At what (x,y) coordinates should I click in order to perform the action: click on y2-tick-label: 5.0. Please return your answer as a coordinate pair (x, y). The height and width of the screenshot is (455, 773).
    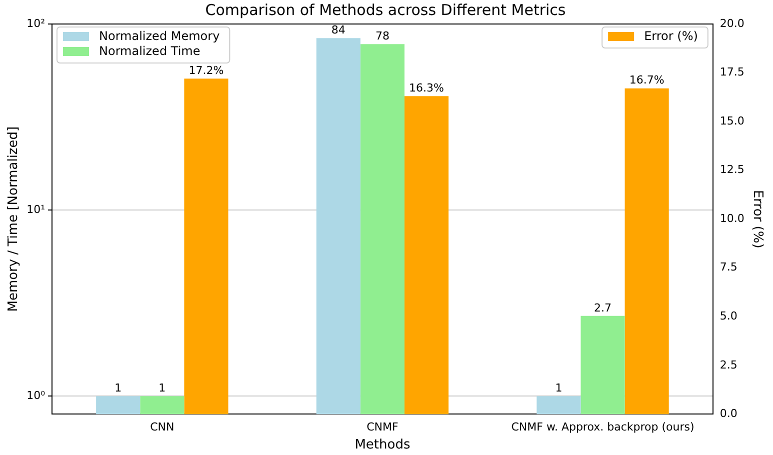
    Looking at the image, I should click on (729, 316).